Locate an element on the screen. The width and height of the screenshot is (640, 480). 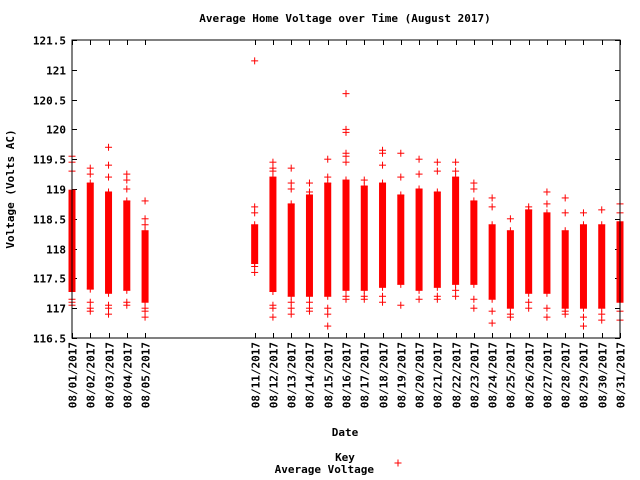
y-tick-label: 121 is located at coordinates (56, 71).